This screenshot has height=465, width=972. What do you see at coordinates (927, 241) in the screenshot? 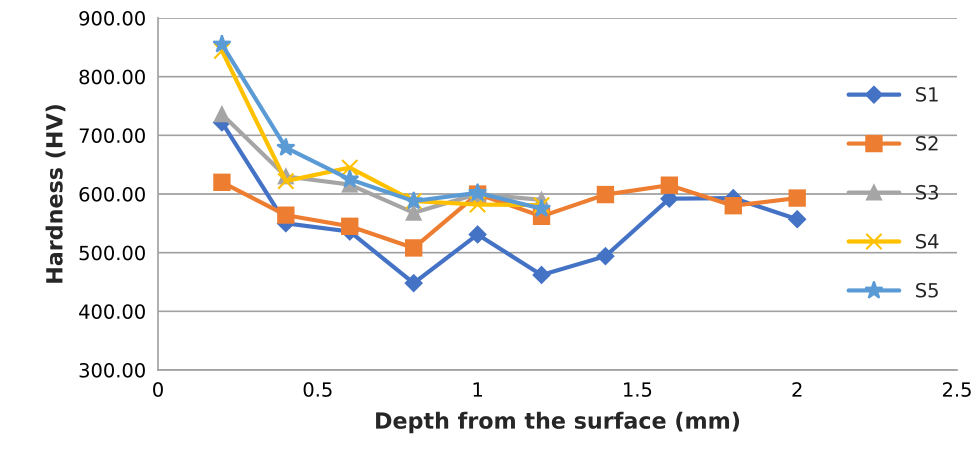
I see `legend-label: S4` at bounding box center [927, 241].